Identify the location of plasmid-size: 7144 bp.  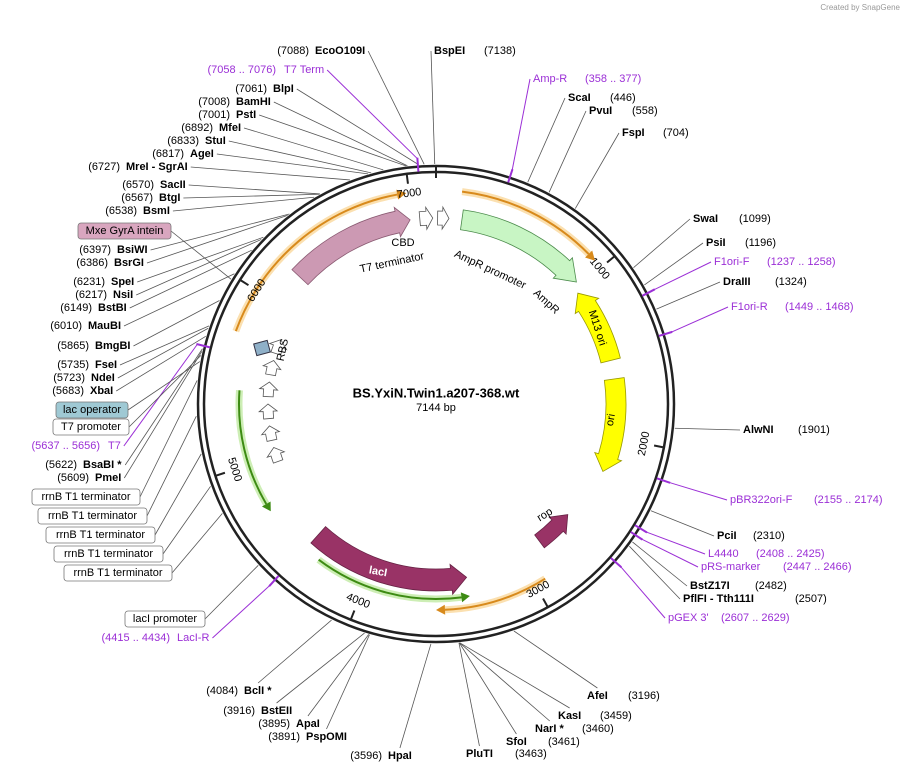
(436, 408).